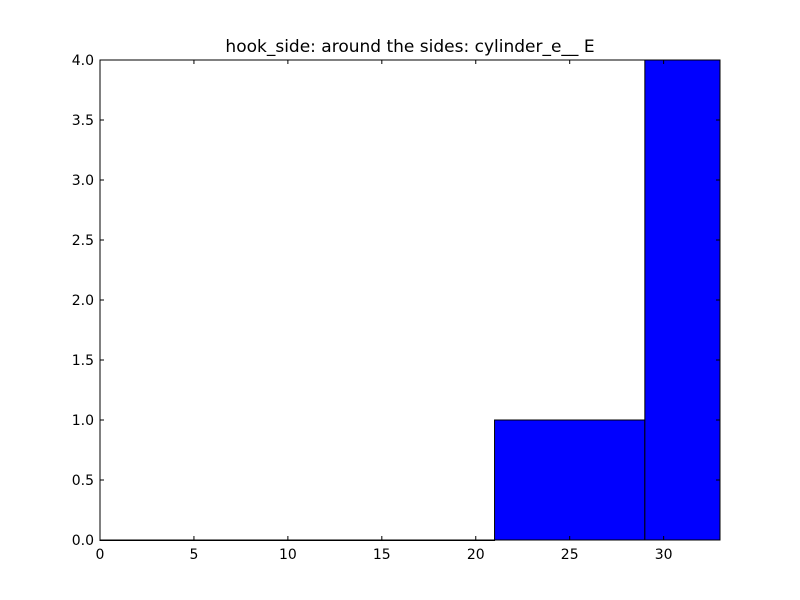  Describe the element at coordinates (83, 481) in the screenshot. I see `y-tick-label: 0.5` at that location.